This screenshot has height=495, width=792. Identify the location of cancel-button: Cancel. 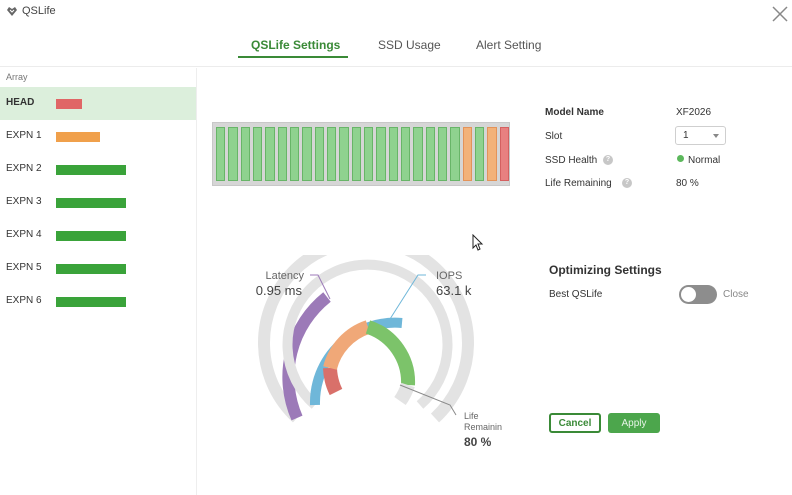
(575, 423).